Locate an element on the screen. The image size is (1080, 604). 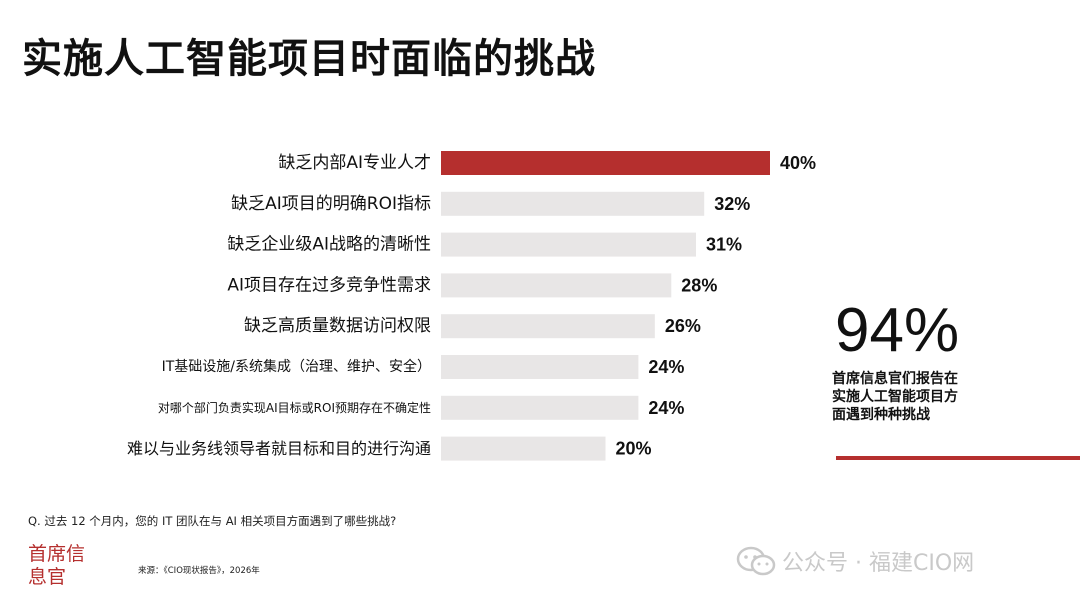
wechat-icon is located at coordinates (756, 561).